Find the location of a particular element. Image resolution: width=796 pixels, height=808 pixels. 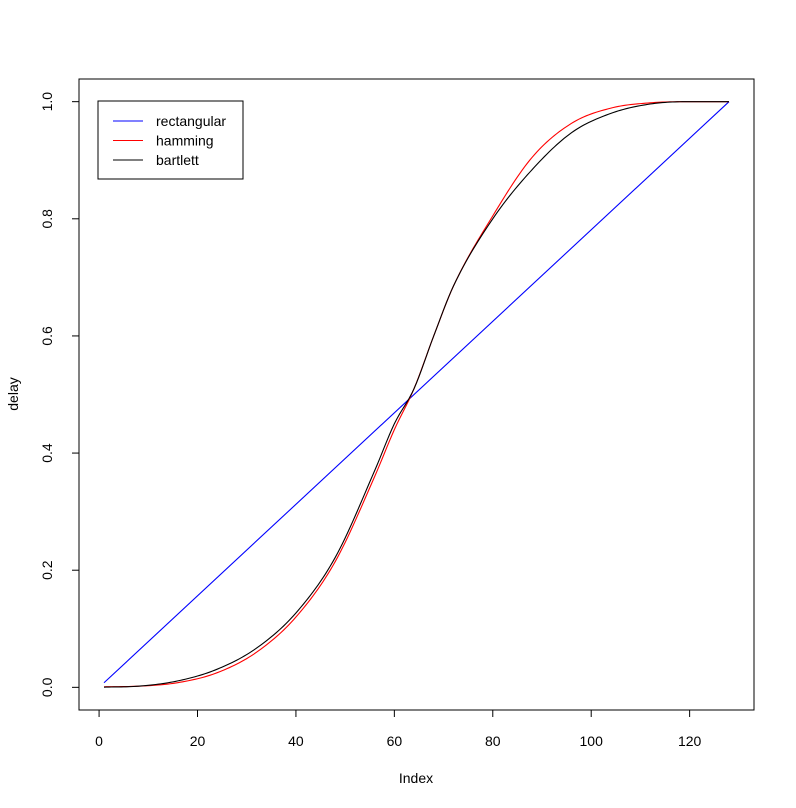

x-tick-label: 0 is located at coordinates (99, 741).